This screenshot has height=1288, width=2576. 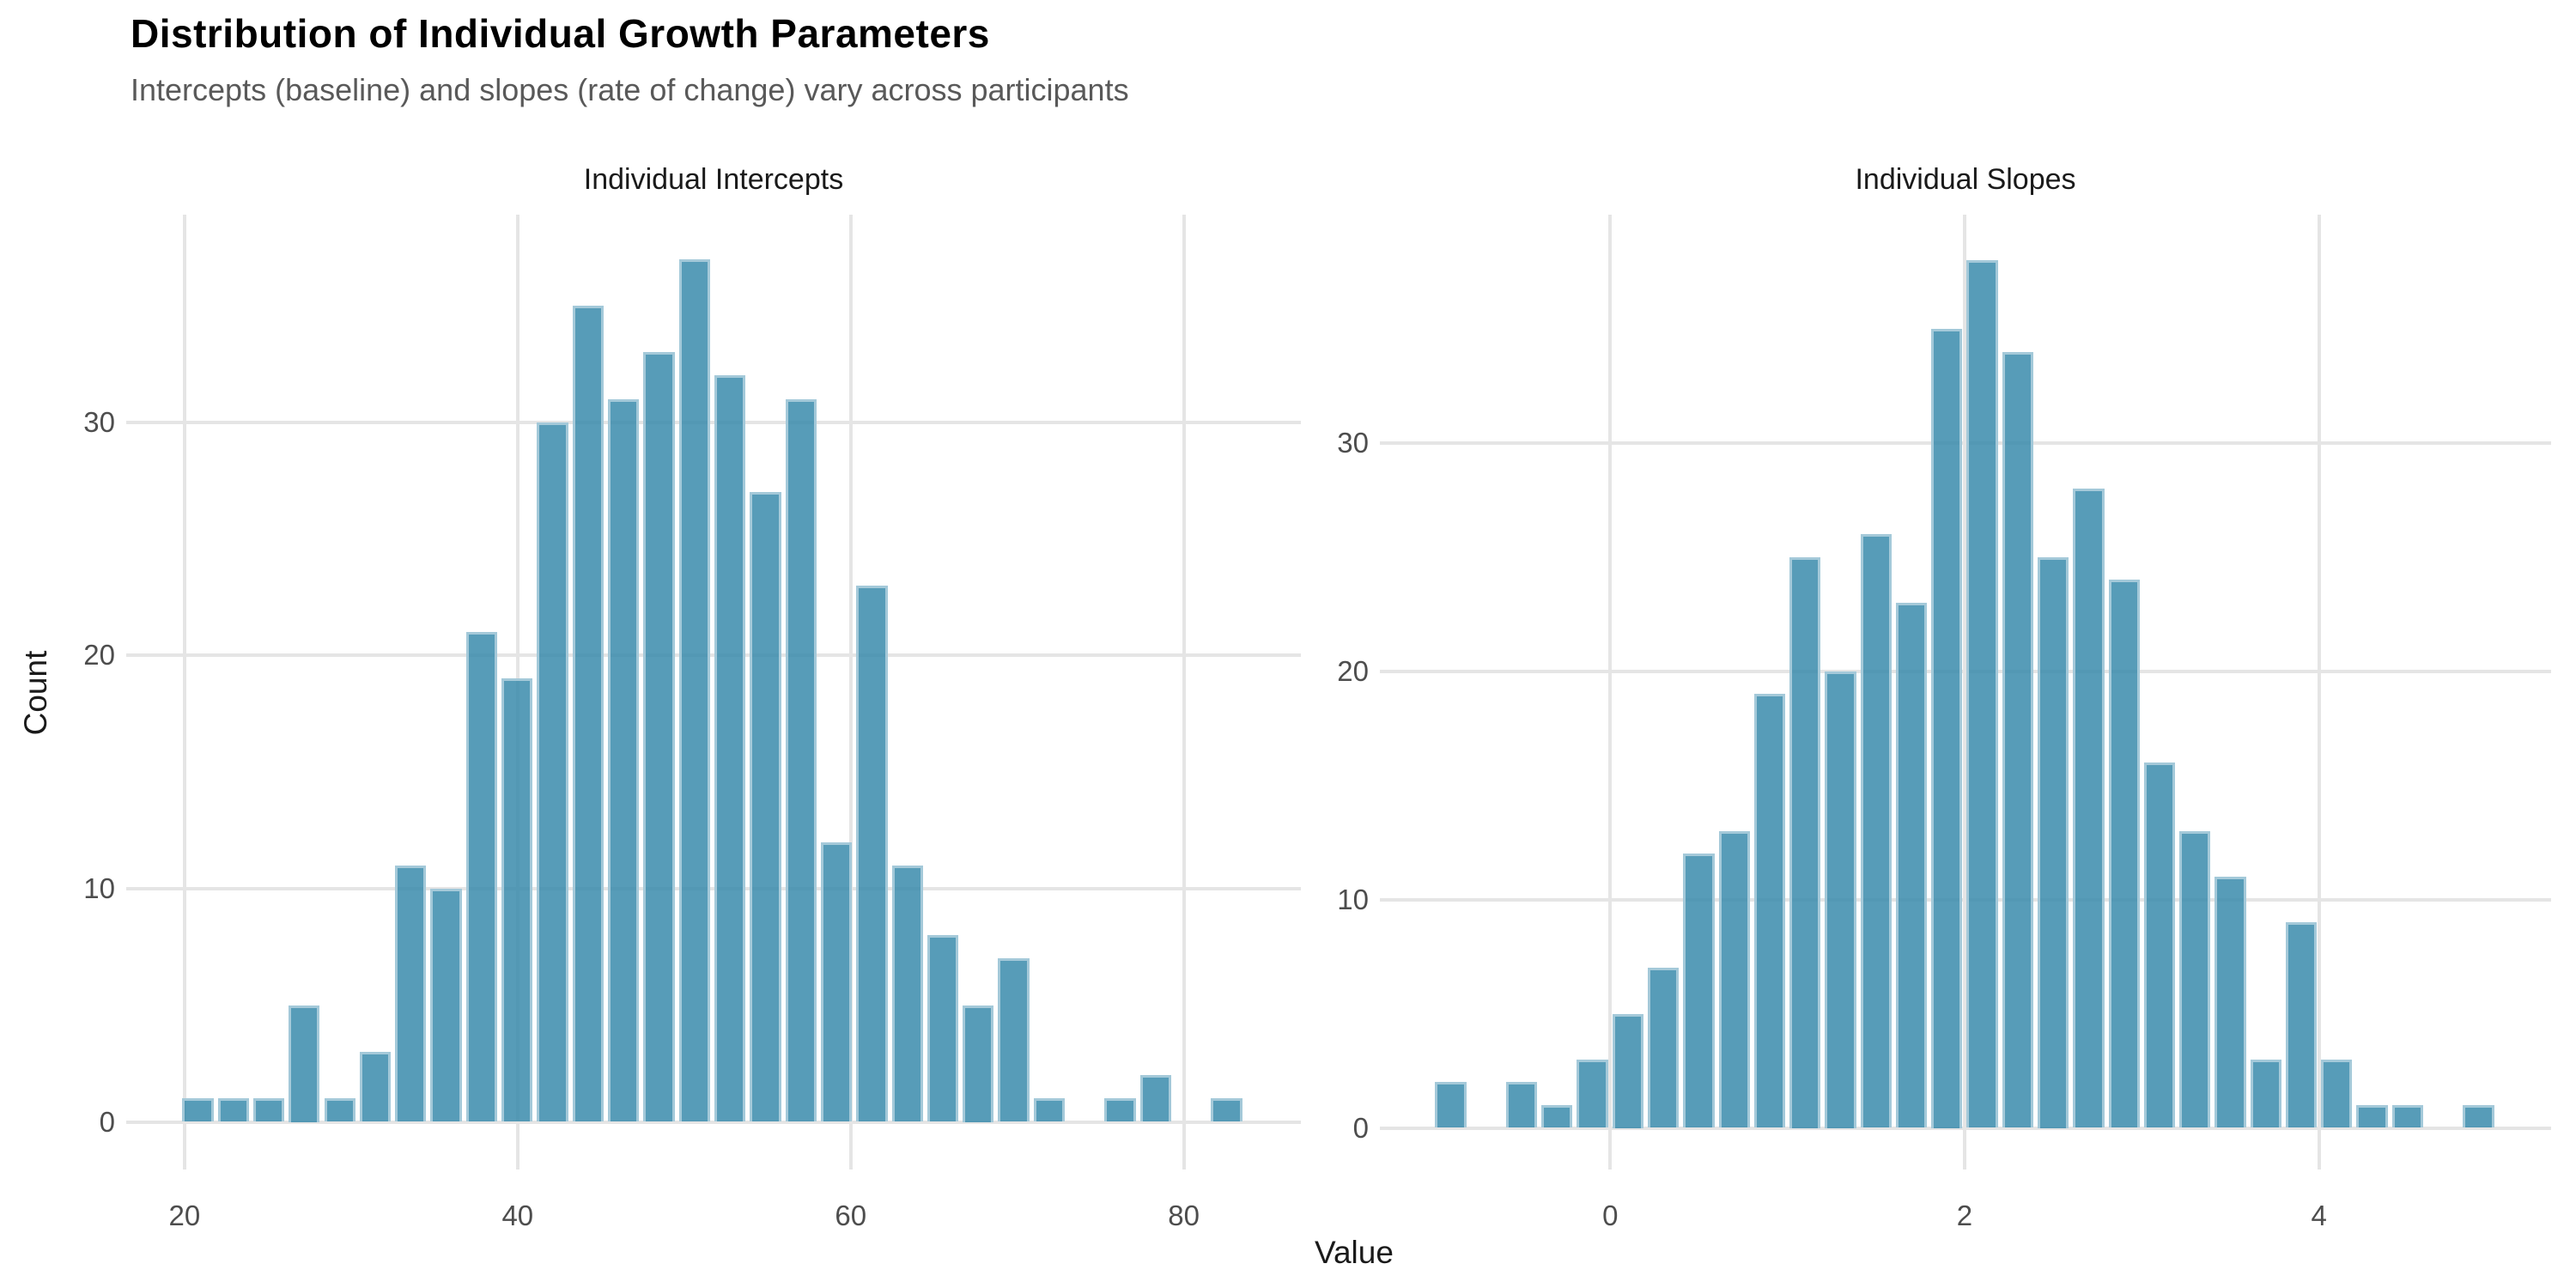 What do you see at coordinates (1610, 1215) in the screenshot?
I see `x-tick-label: 0` at bounding box center [1610, 1215].